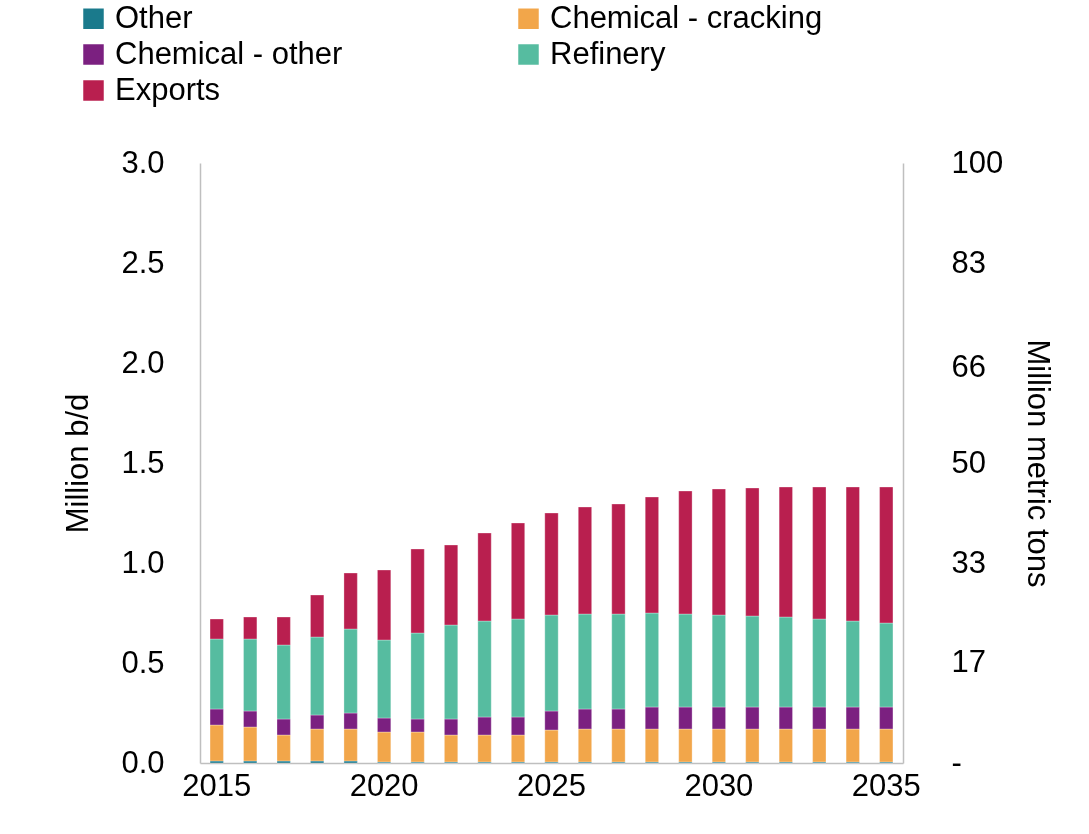  Describe the element at coordinates (143, 262) in the screenshot. I see `y-tick-label: 2.5` at that location.